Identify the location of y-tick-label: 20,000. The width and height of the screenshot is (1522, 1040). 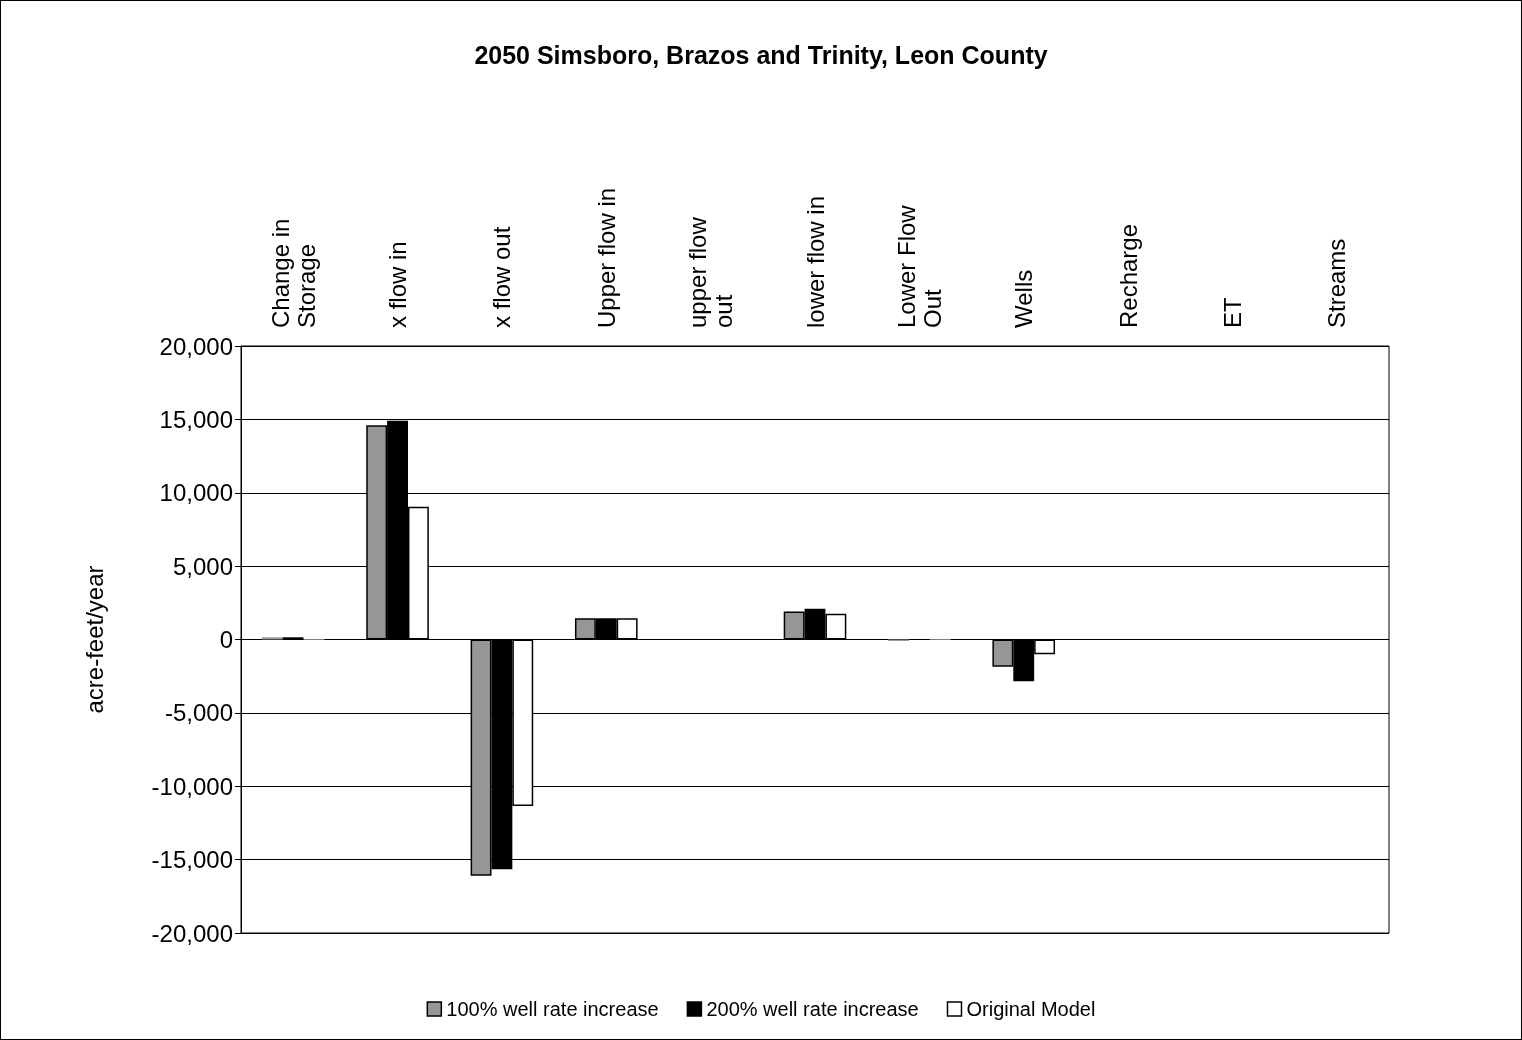
(196, 346).